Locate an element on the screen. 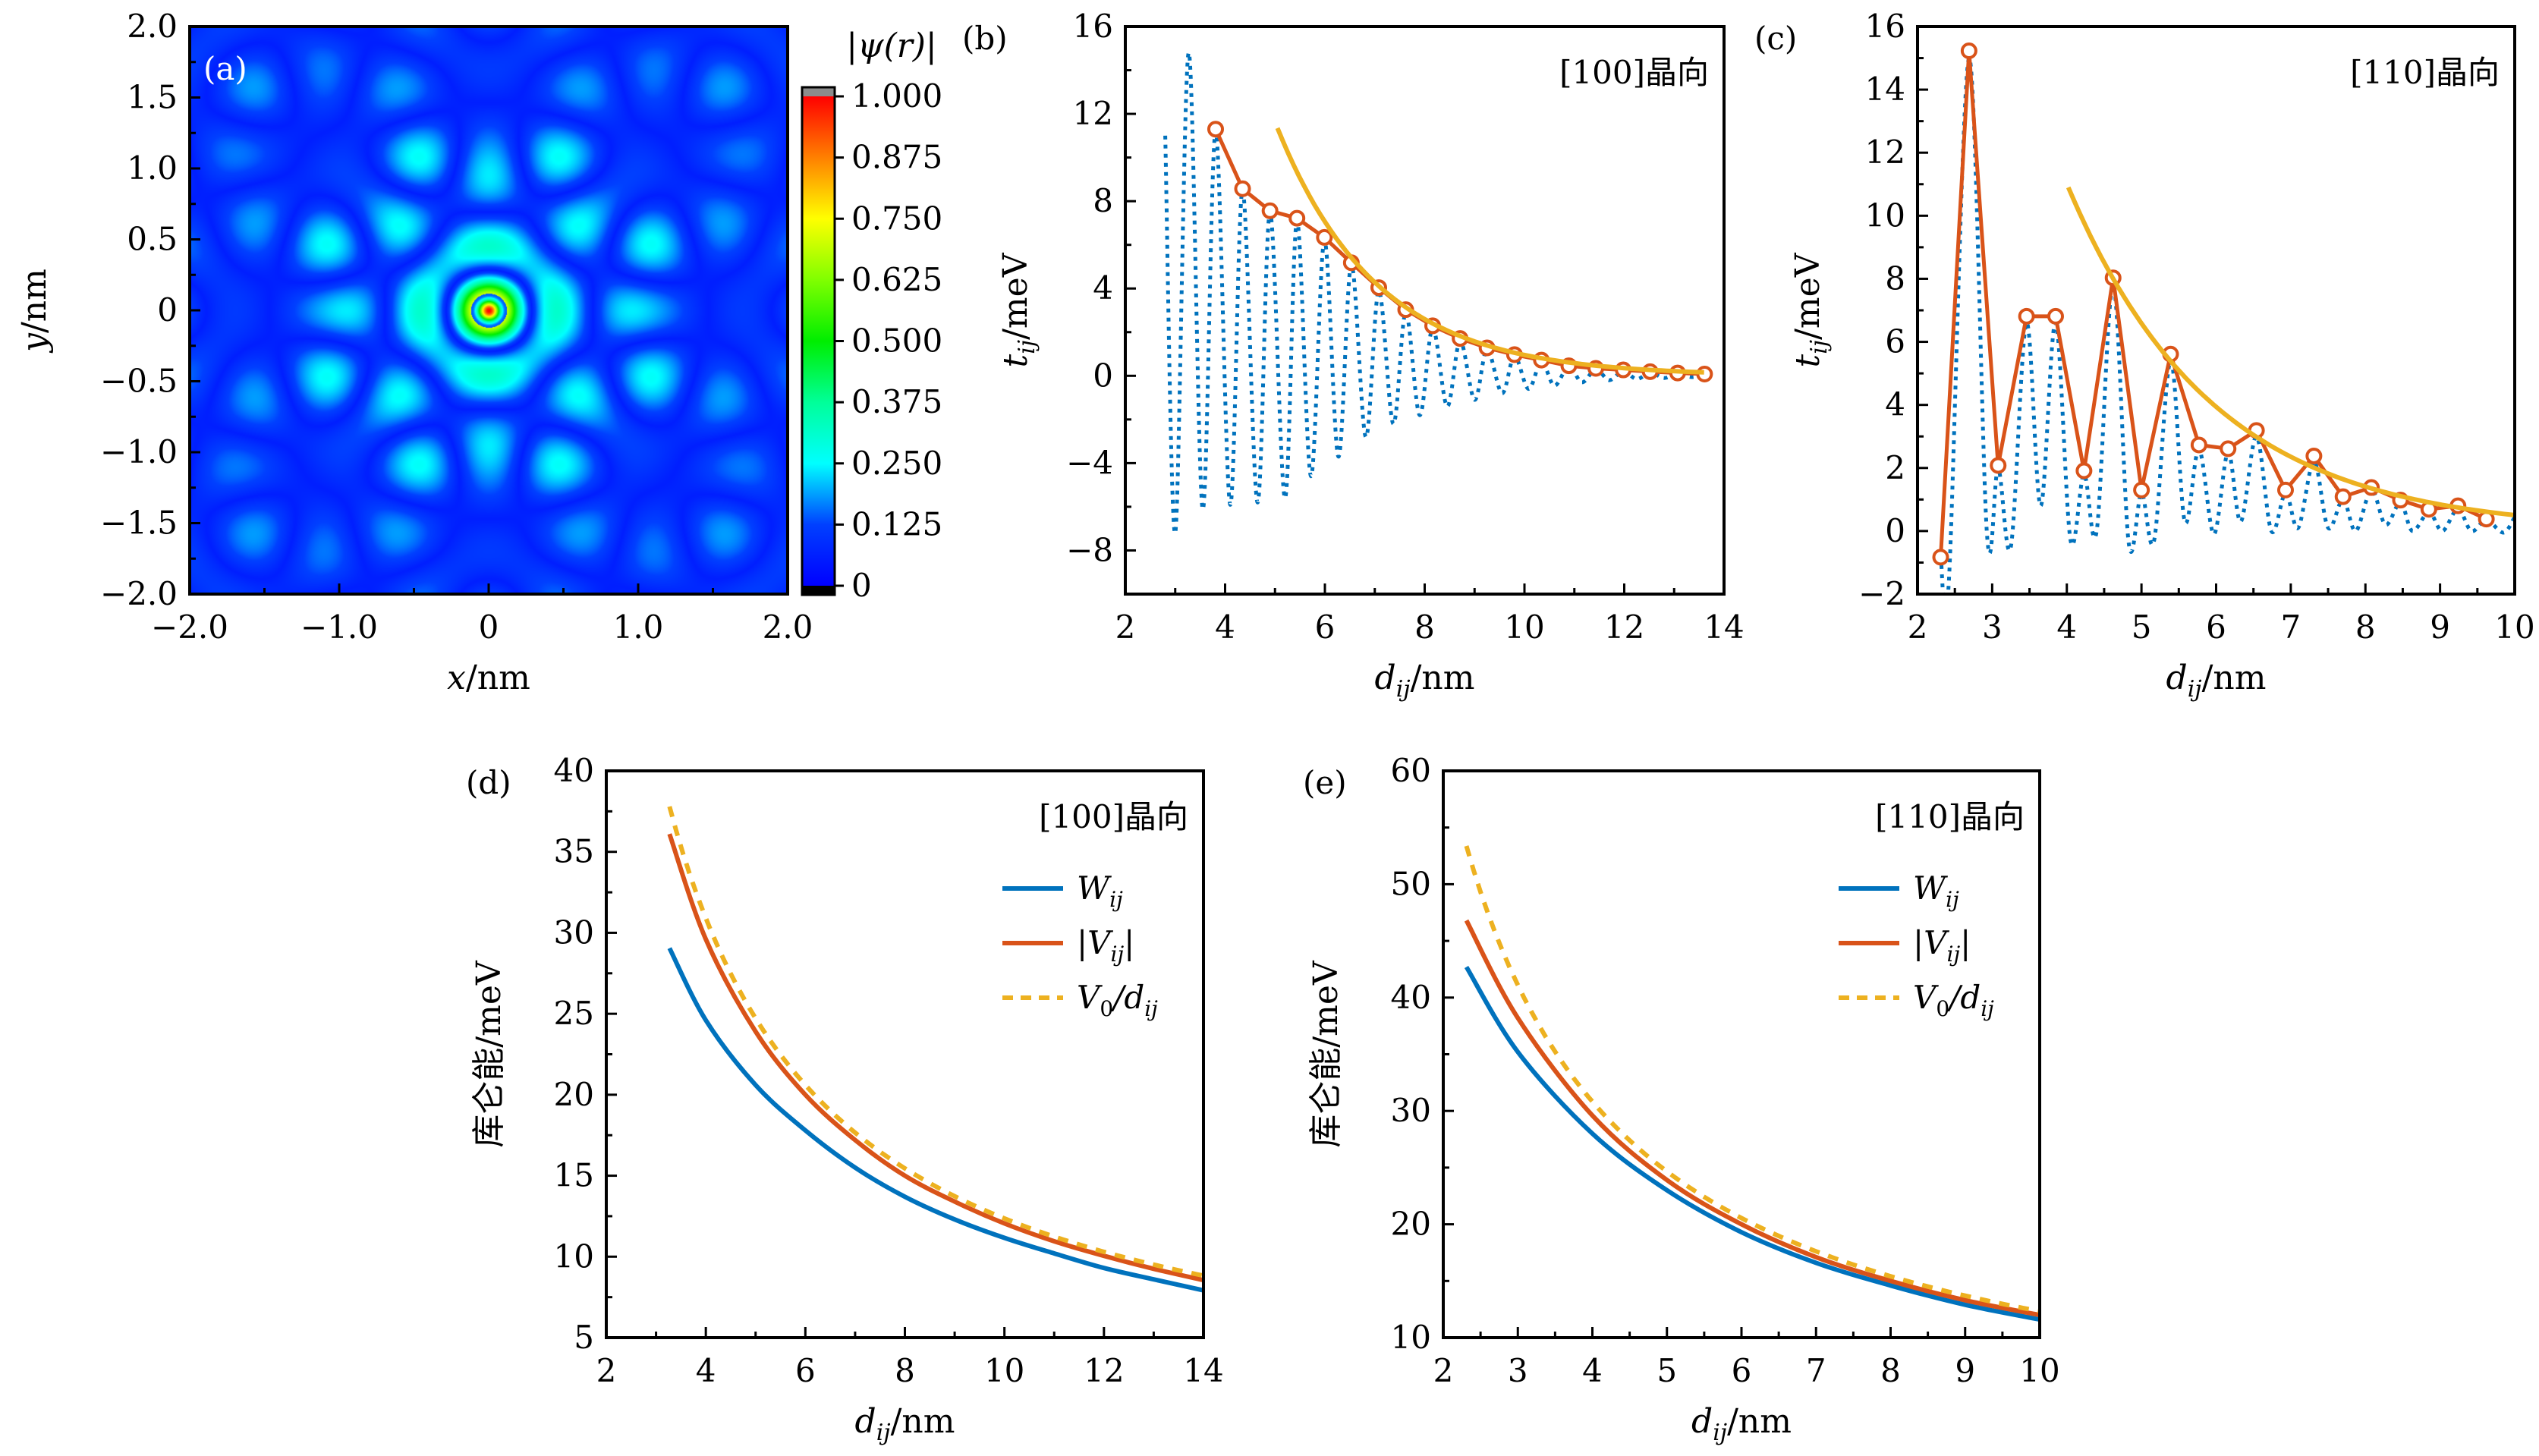 This screenshot has width=2539, height=1456. x-tick-label: 9 is located at coordinates (1965, 1370).